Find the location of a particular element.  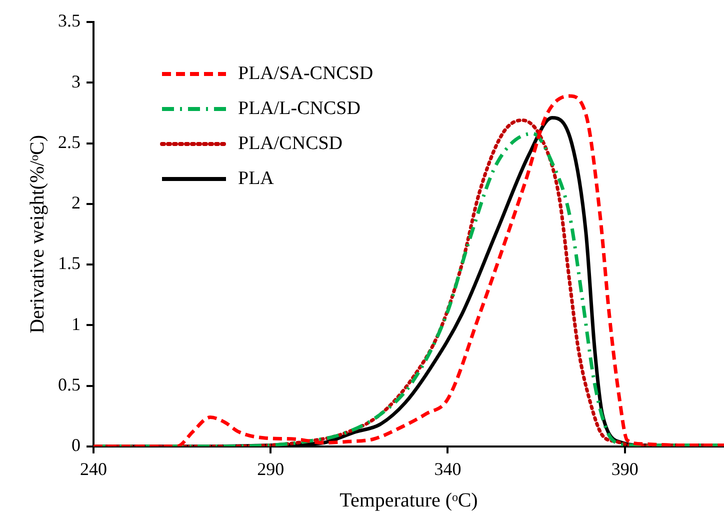

legend-label: PLA/CNCSD is located at coordinates (290, 143).